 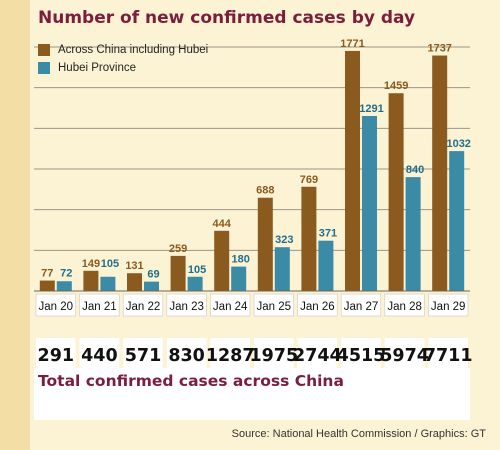 I want to click on x-tick-label: Jan 23, so click(x=186, y=307).